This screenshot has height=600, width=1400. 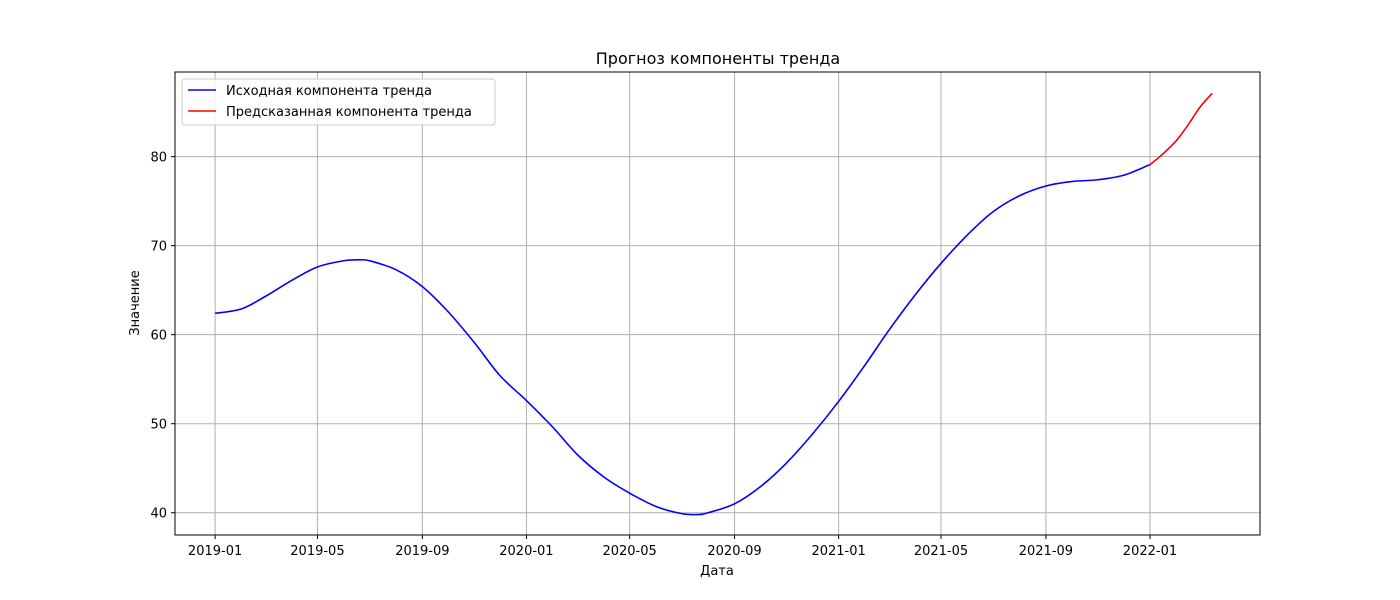 I want to click on y-tick-label: 50, so click(x=158, y=425).